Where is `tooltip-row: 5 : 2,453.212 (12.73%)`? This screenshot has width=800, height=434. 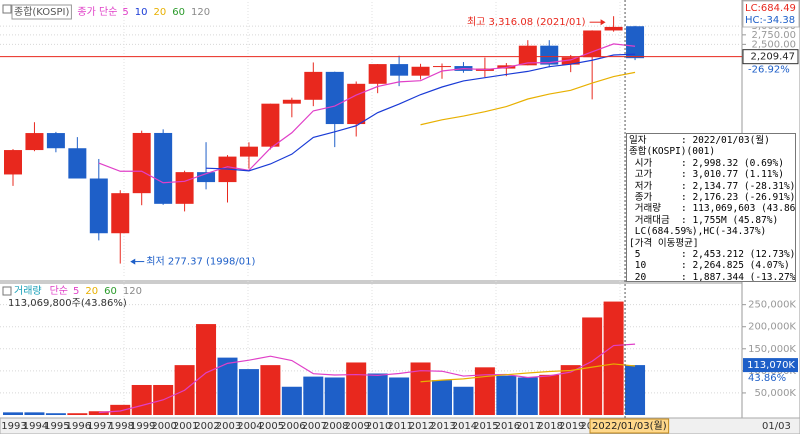
tooltip-row: 5 : 2,453.212 (12.73%) is located at coordinates (712, 255).